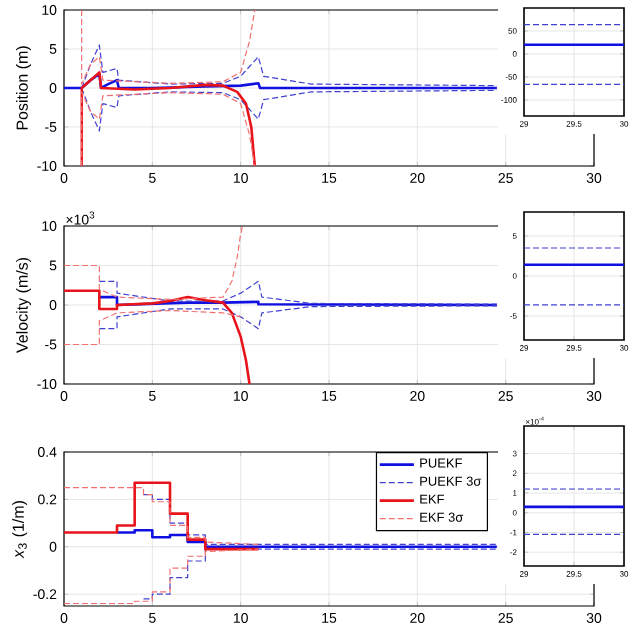 This screenshot has height=640, width=640. Describe the element at coordinates (20, 530) in the screenshot. I see `y-axis-title: x$_{3}$ (1/m)` at that location.